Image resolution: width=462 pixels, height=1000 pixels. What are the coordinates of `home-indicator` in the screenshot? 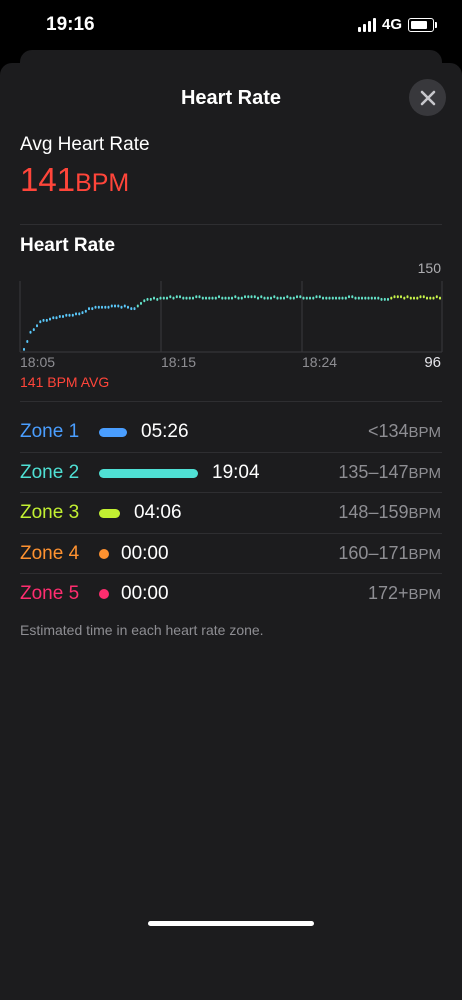 It's located at (231, 923).